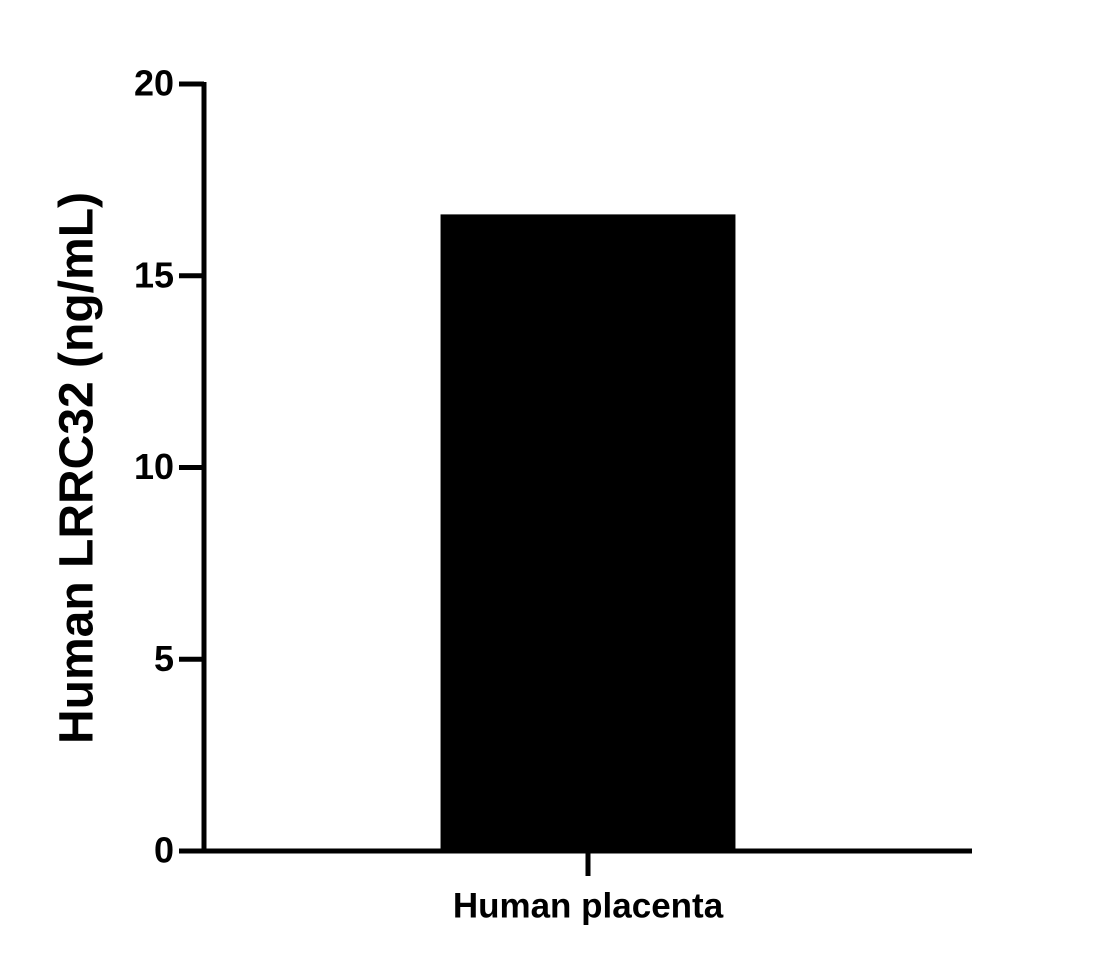  What do you see at coordinates (588, 905) in the screenshot?
I see `x-tick-label: Human placenta` at bounding box center [588, 905].